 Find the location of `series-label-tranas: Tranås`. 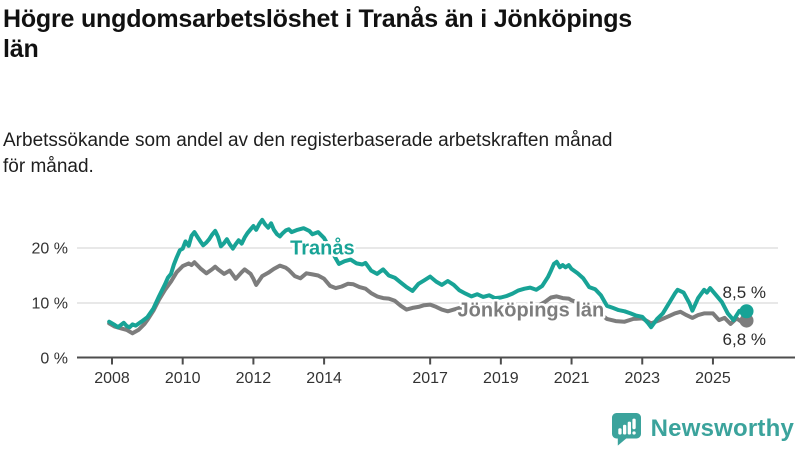

series-label-tranas: Tranås is located at coordinates (322, 248).